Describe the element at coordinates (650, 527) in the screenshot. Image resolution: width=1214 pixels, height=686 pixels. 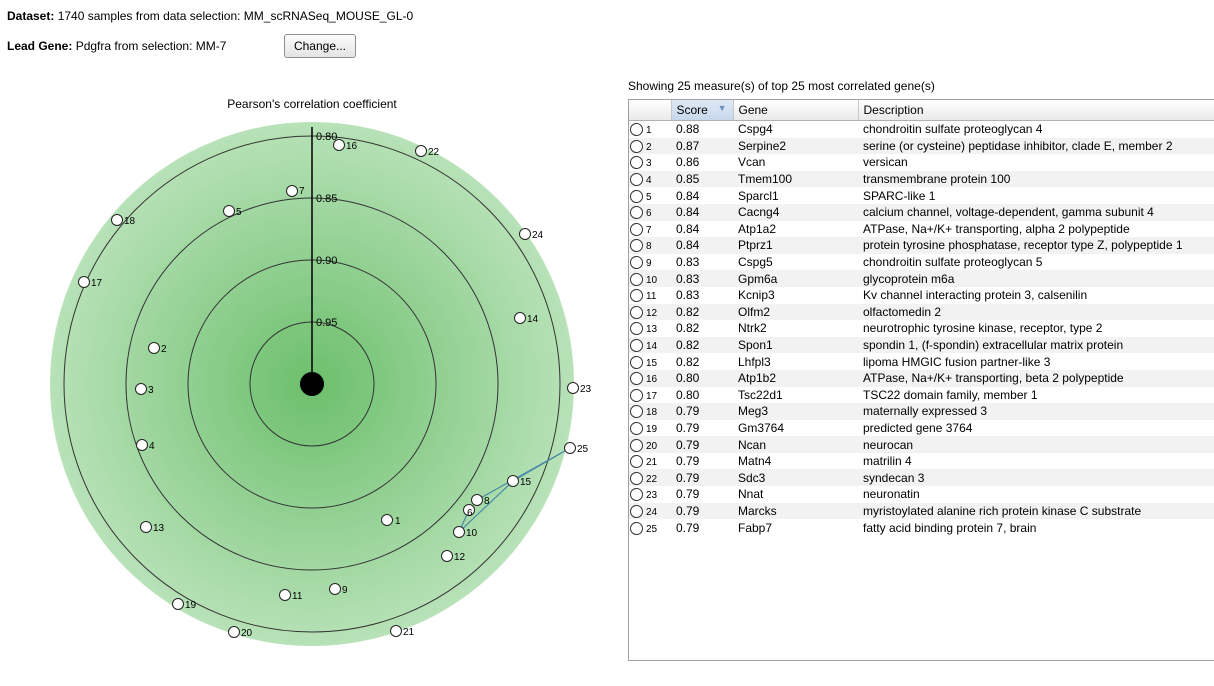
I see `row-select-cell: 25` at that location.